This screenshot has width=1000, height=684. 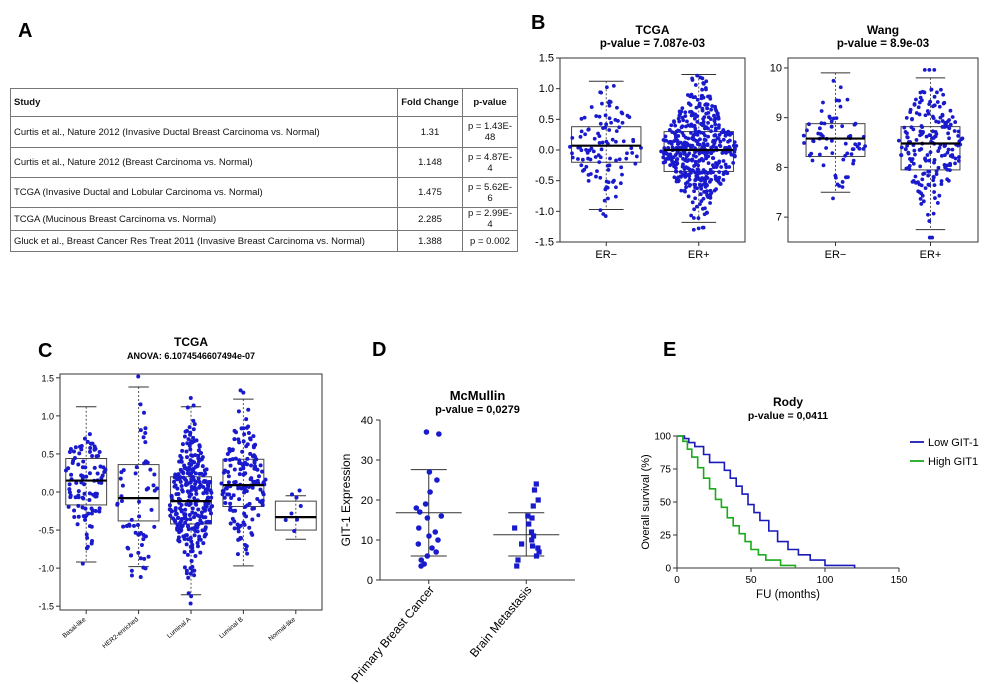 I want to click on cell-fold-change: 1.31, so click(x=430, y=132).